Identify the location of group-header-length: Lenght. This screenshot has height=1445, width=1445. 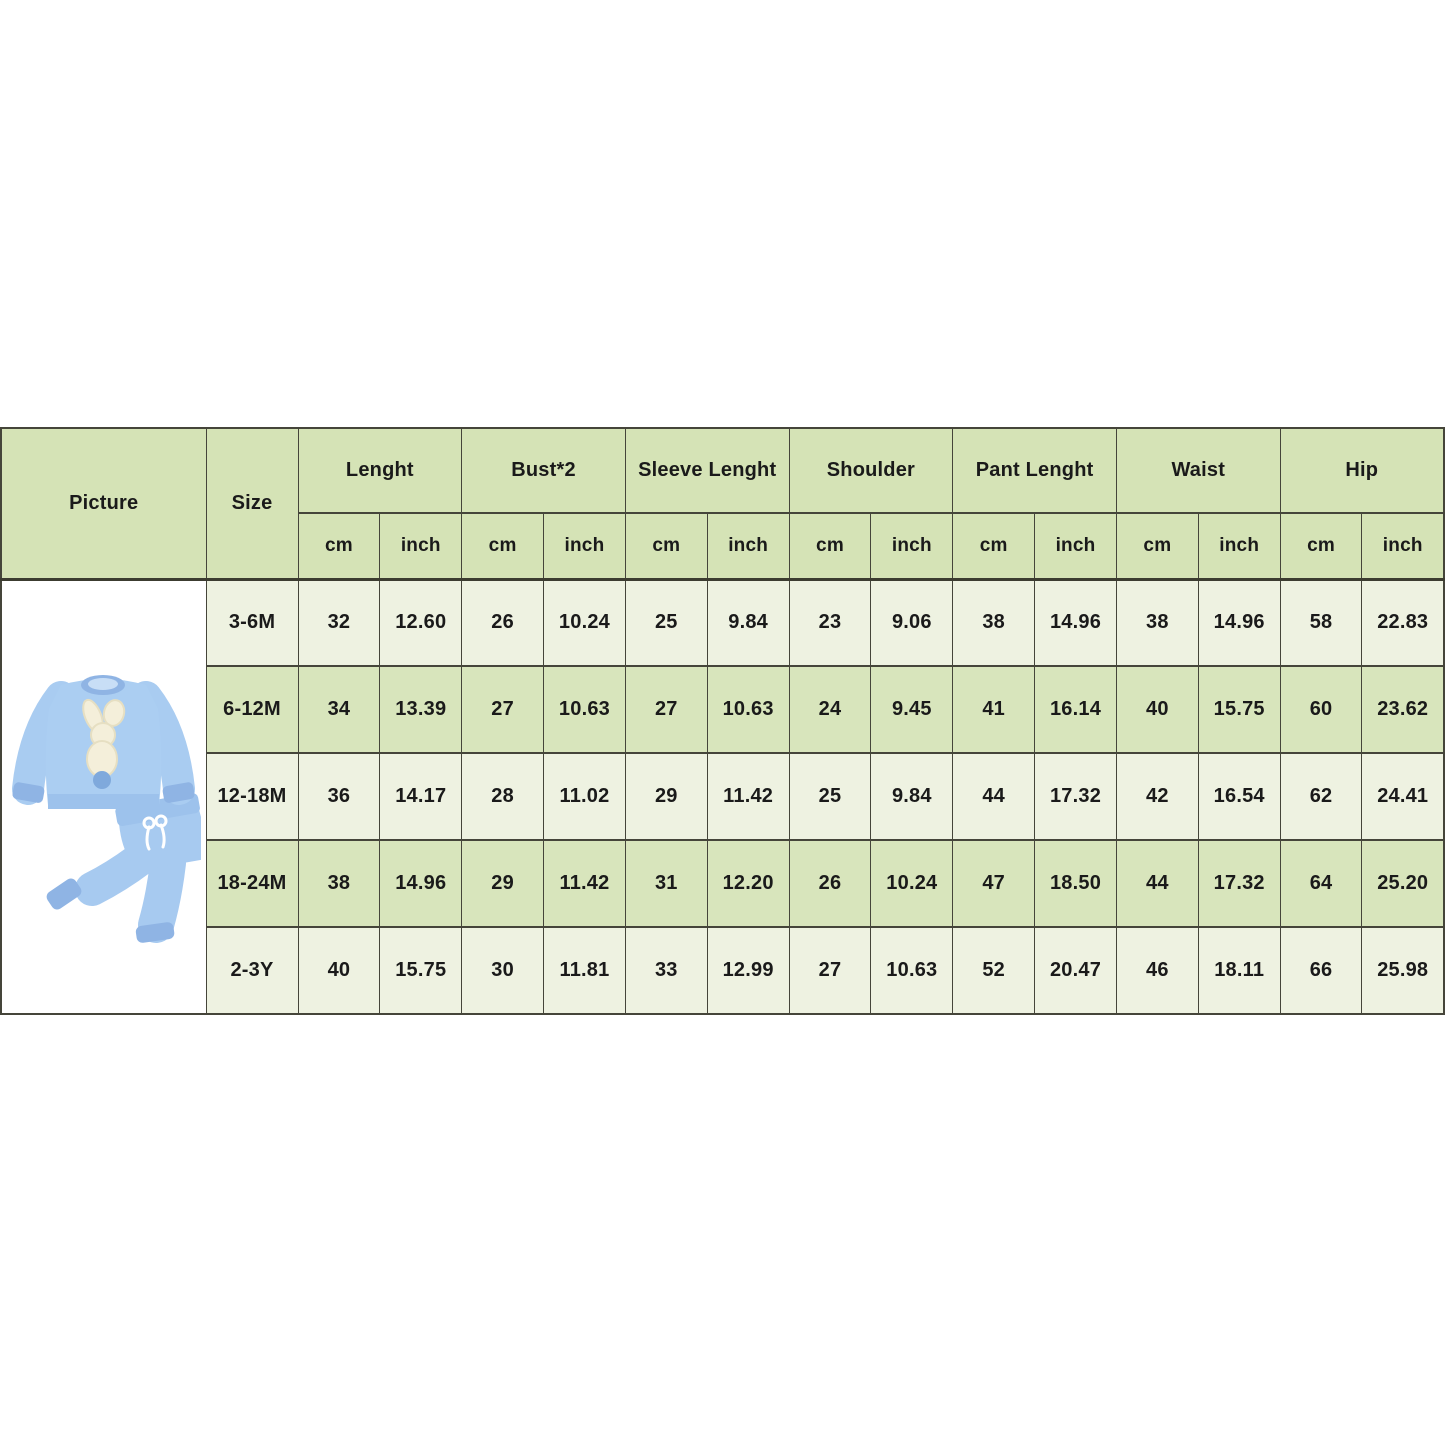
(380, 470).